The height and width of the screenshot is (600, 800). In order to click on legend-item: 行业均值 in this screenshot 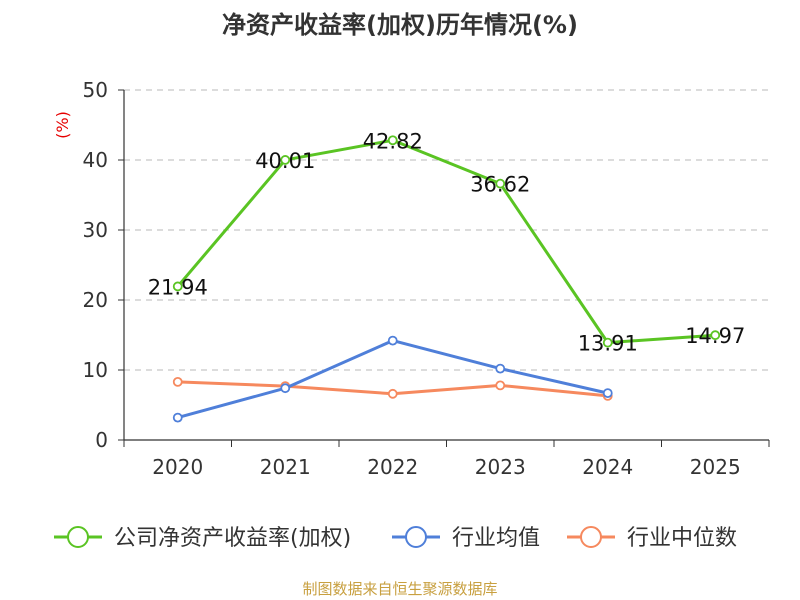, I will do `click(466, 538)`.